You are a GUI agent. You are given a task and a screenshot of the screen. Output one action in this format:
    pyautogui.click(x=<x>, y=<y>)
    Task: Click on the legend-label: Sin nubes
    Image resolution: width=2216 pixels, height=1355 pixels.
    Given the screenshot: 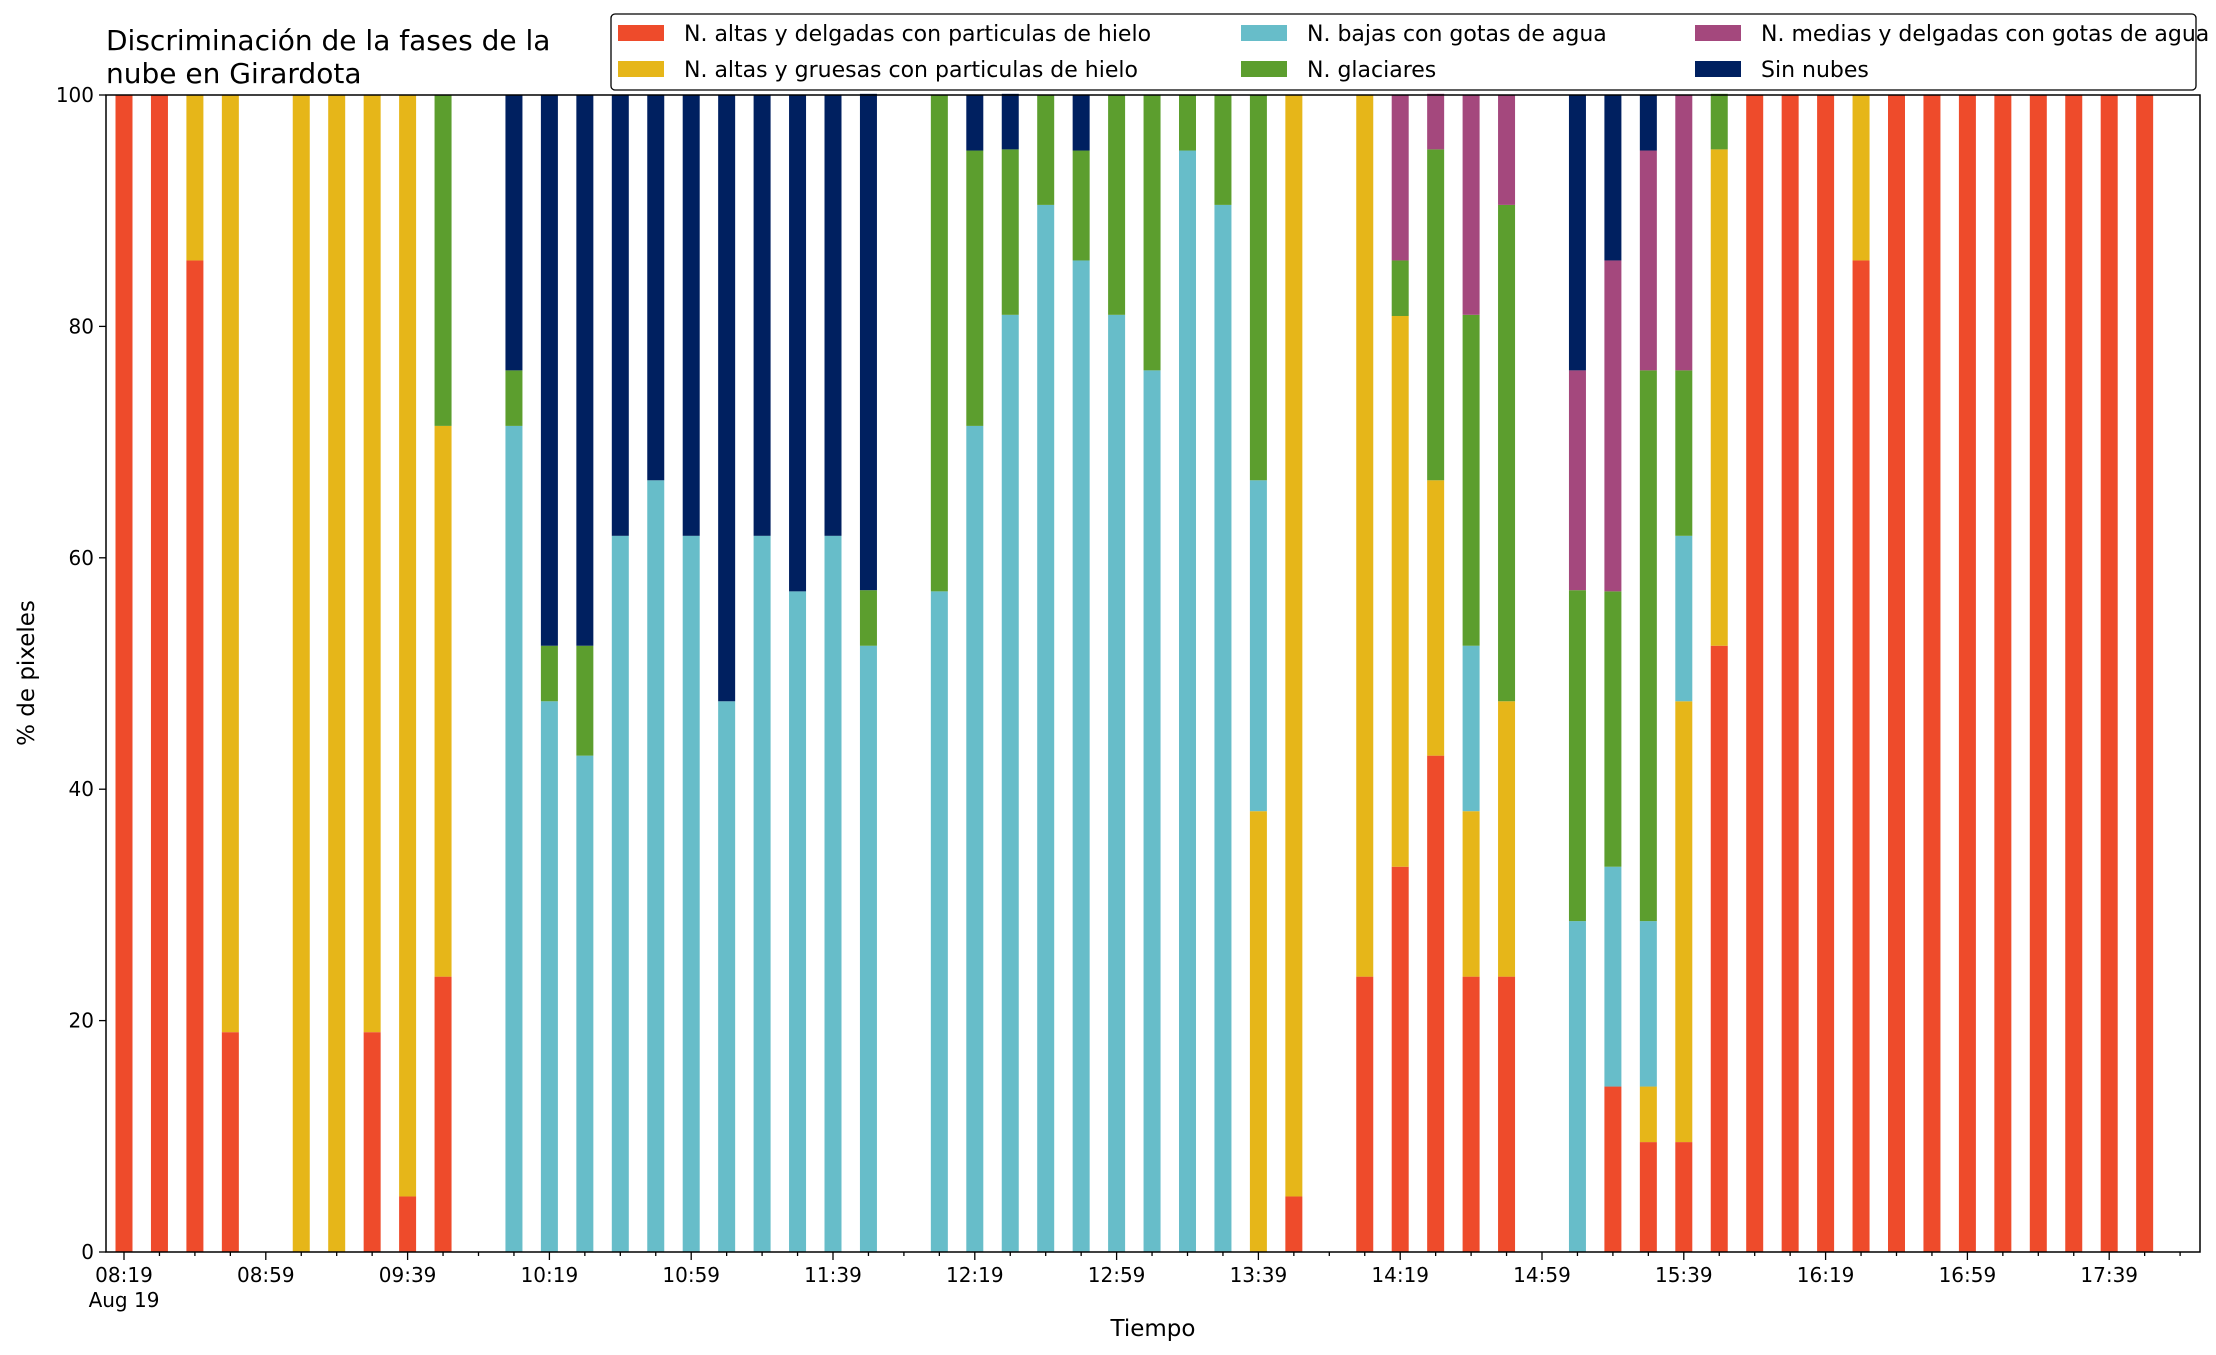 What is the action you would take?
    pyautogui.click(x=1815, y=70)
    